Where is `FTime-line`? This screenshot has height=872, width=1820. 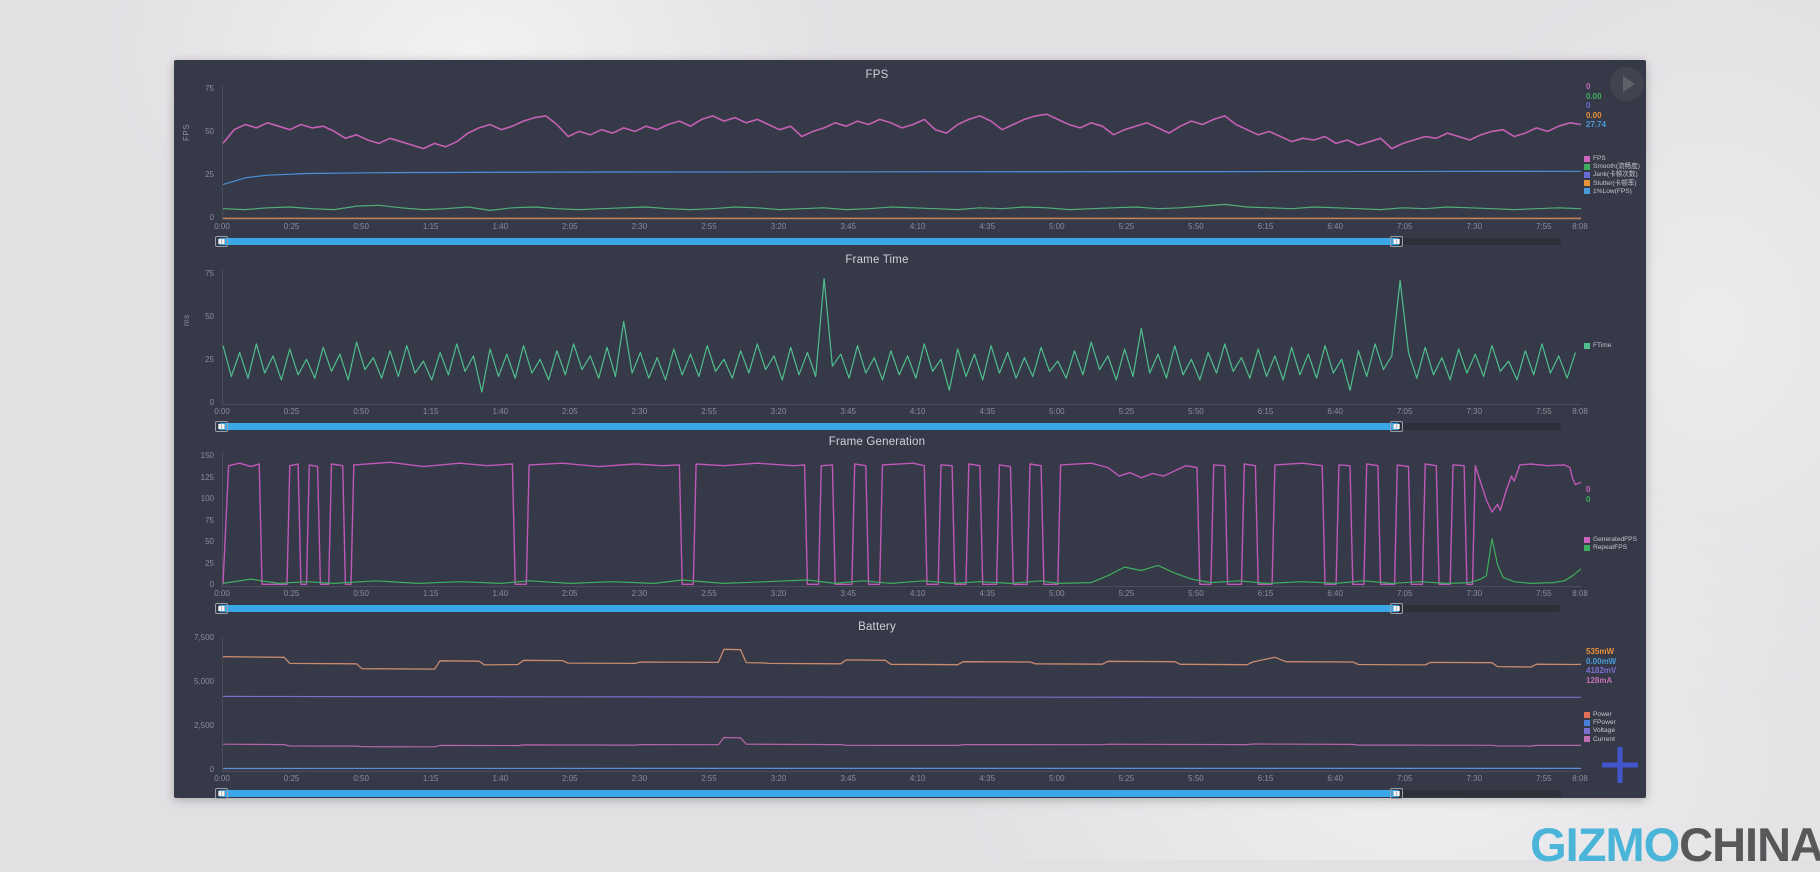
FTime-line is located at coordinates (899, 335).